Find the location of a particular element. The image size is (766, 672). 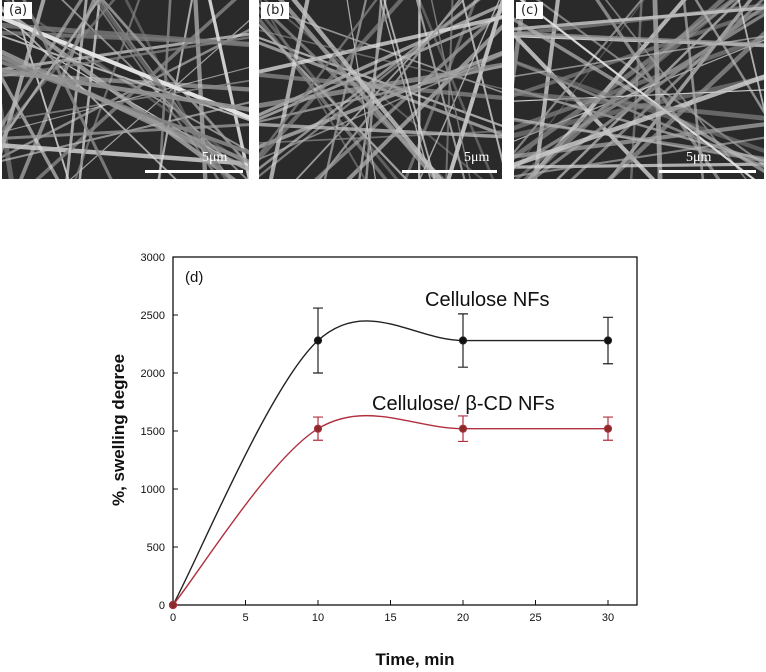

scale-label-b: 5μm is located at coordinates (477, 157).